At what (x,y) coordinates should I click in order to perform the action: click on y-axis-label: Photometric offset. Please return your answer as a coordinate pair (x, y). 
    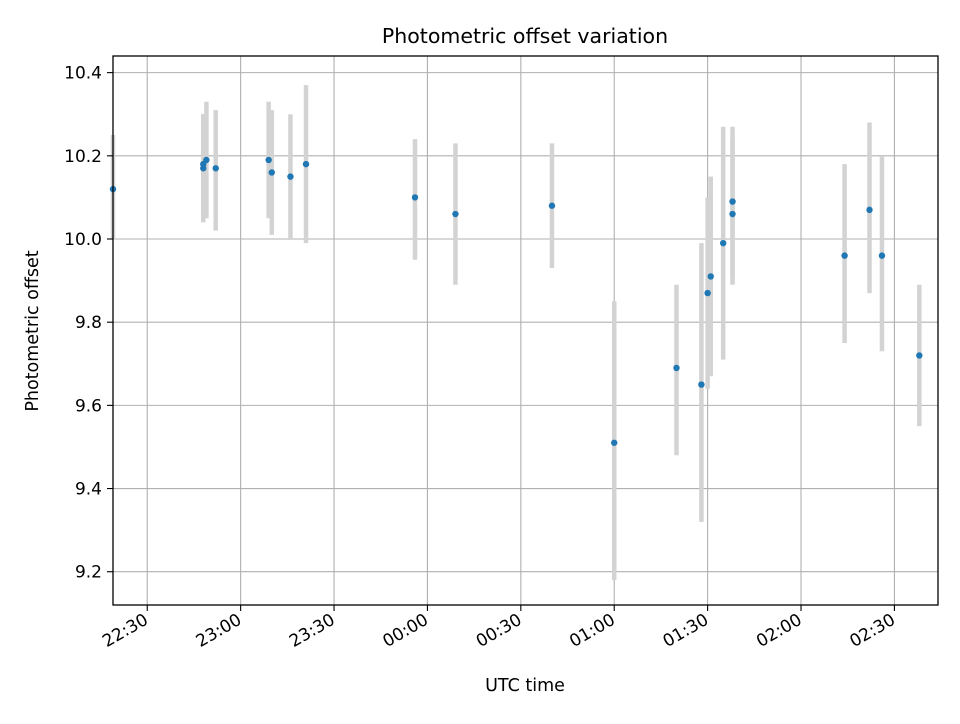
    Looking at the image, I should click on (33, 330).